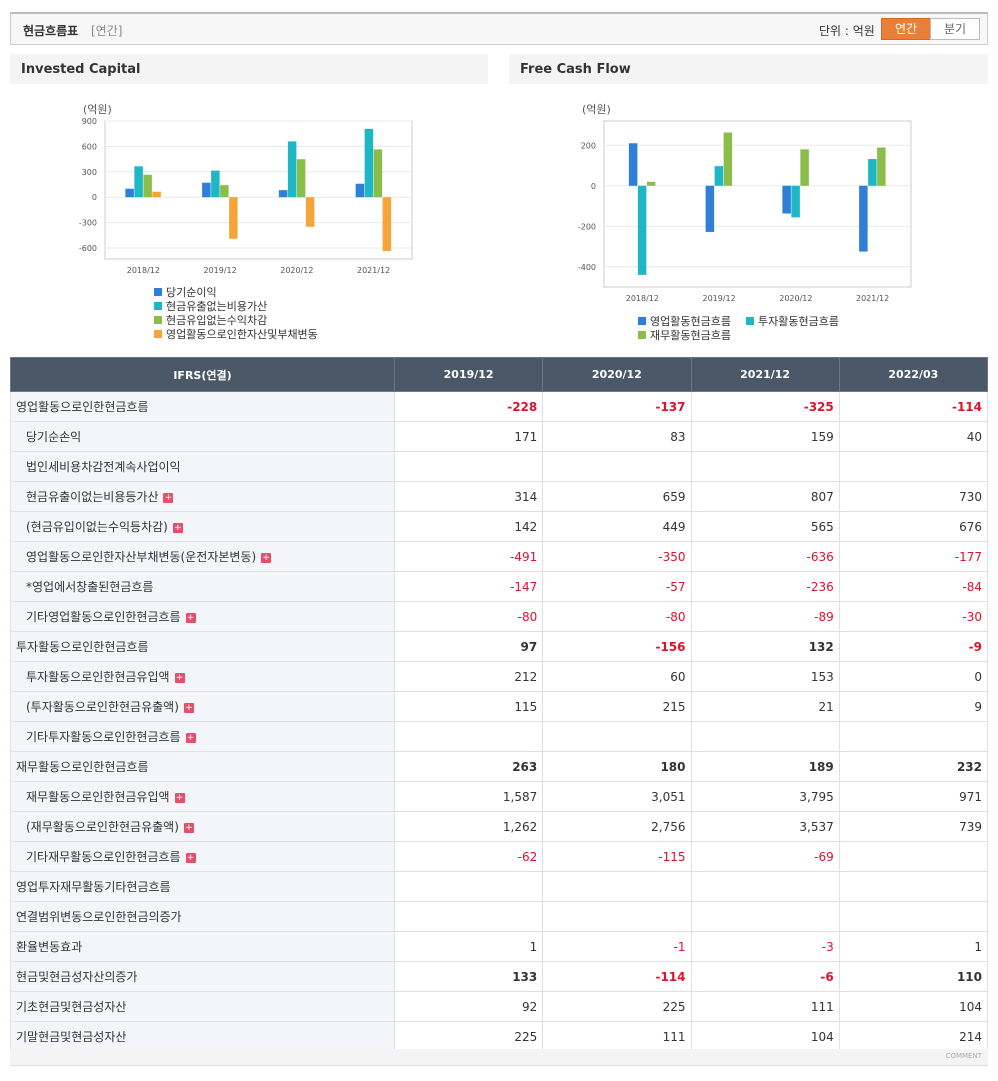  I want to click on value: 263, so click(525, 766).